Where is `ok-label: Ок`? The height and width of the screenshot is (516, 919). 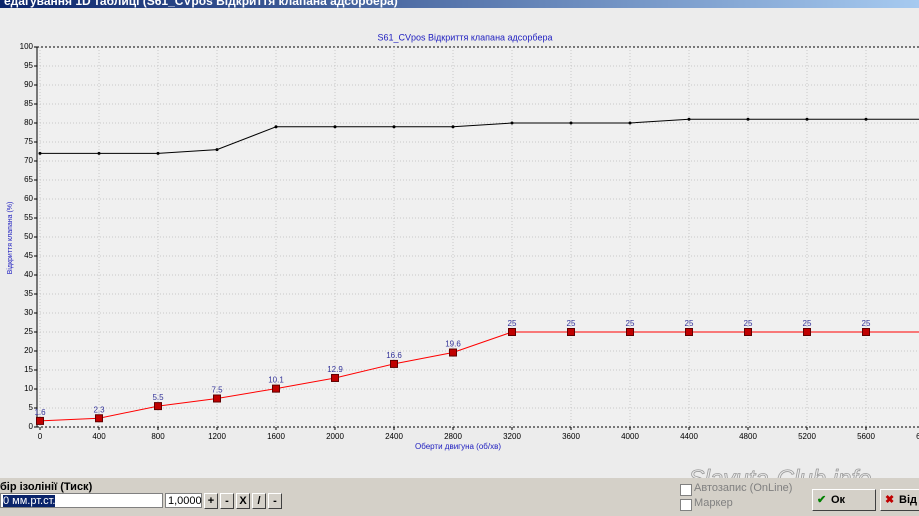
ok-label: Ок is located at coordinates (838, 500).